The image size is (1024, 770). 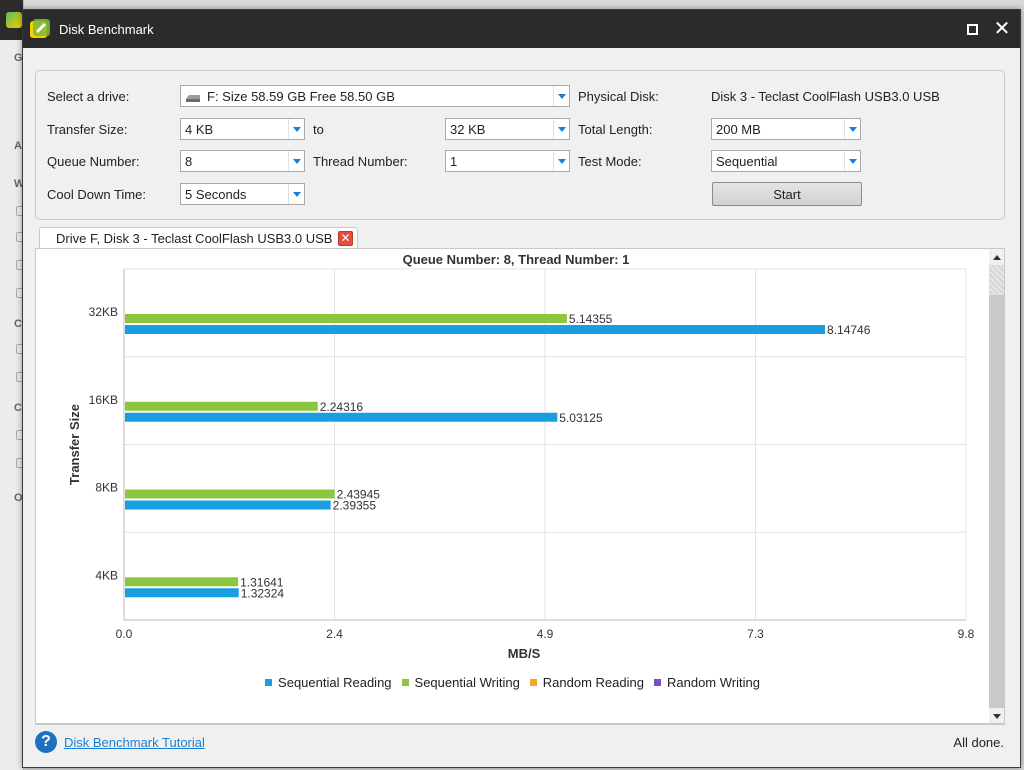 I want to click on y-axis-title: Transfer Size, so click(x=74, y=444).